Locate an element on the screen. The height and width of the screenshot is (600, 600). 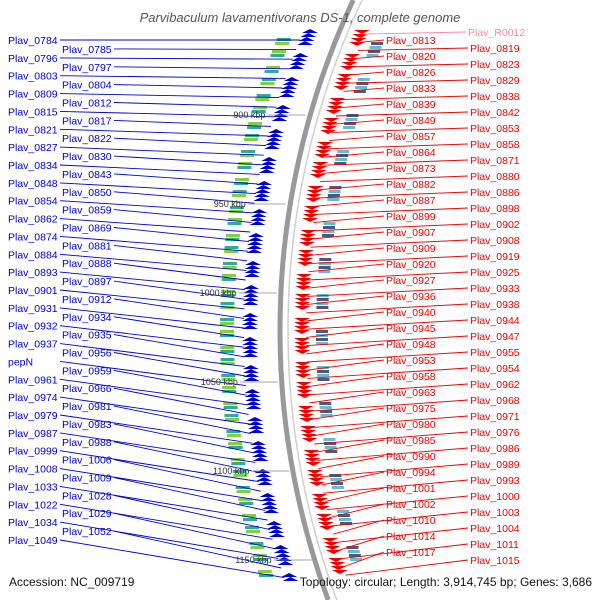
left-gene-label: Plav_0999 is located at coordinates (33, 452).